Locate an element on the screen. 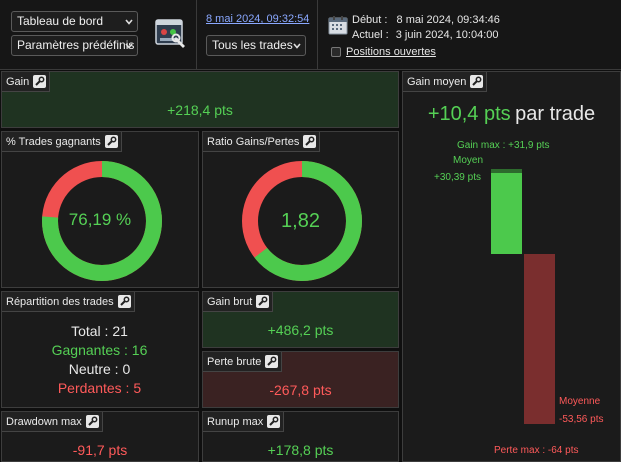  rep-row-perdantes: Perdantes : 5 is located at coordinates (99, 388).